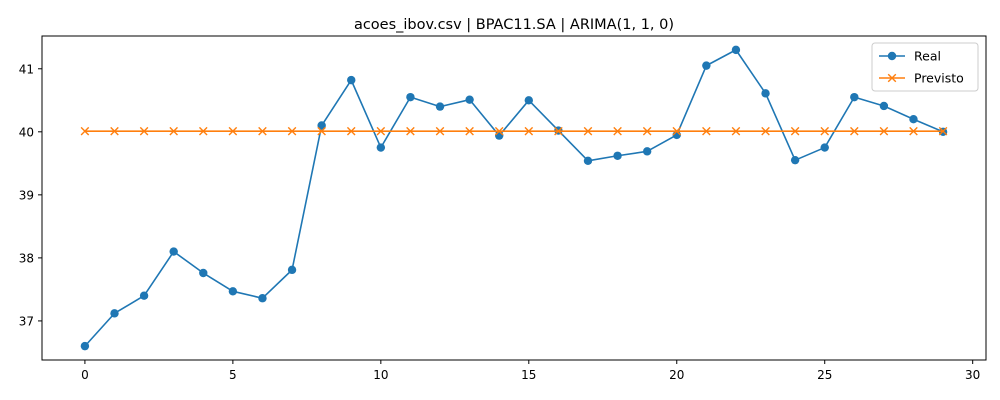  What do you see at coordinates (910, 56) in the screenshot?
I see `legend-entry-real: Real` at bounding box center [910, 56].